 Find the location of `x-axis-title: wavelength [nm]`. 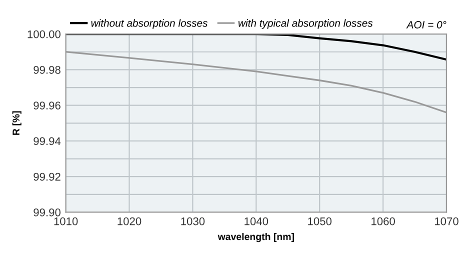

x-axis-title: wavelength [nm] is located at coordinates (256, 237).